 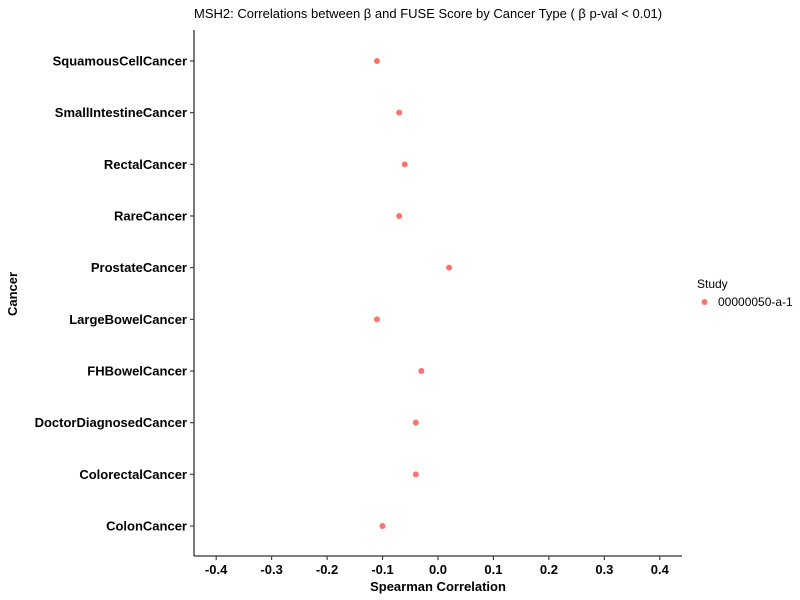 I want to click on x-axis-title: Spearman Correlation, so click(x=438, y=586).